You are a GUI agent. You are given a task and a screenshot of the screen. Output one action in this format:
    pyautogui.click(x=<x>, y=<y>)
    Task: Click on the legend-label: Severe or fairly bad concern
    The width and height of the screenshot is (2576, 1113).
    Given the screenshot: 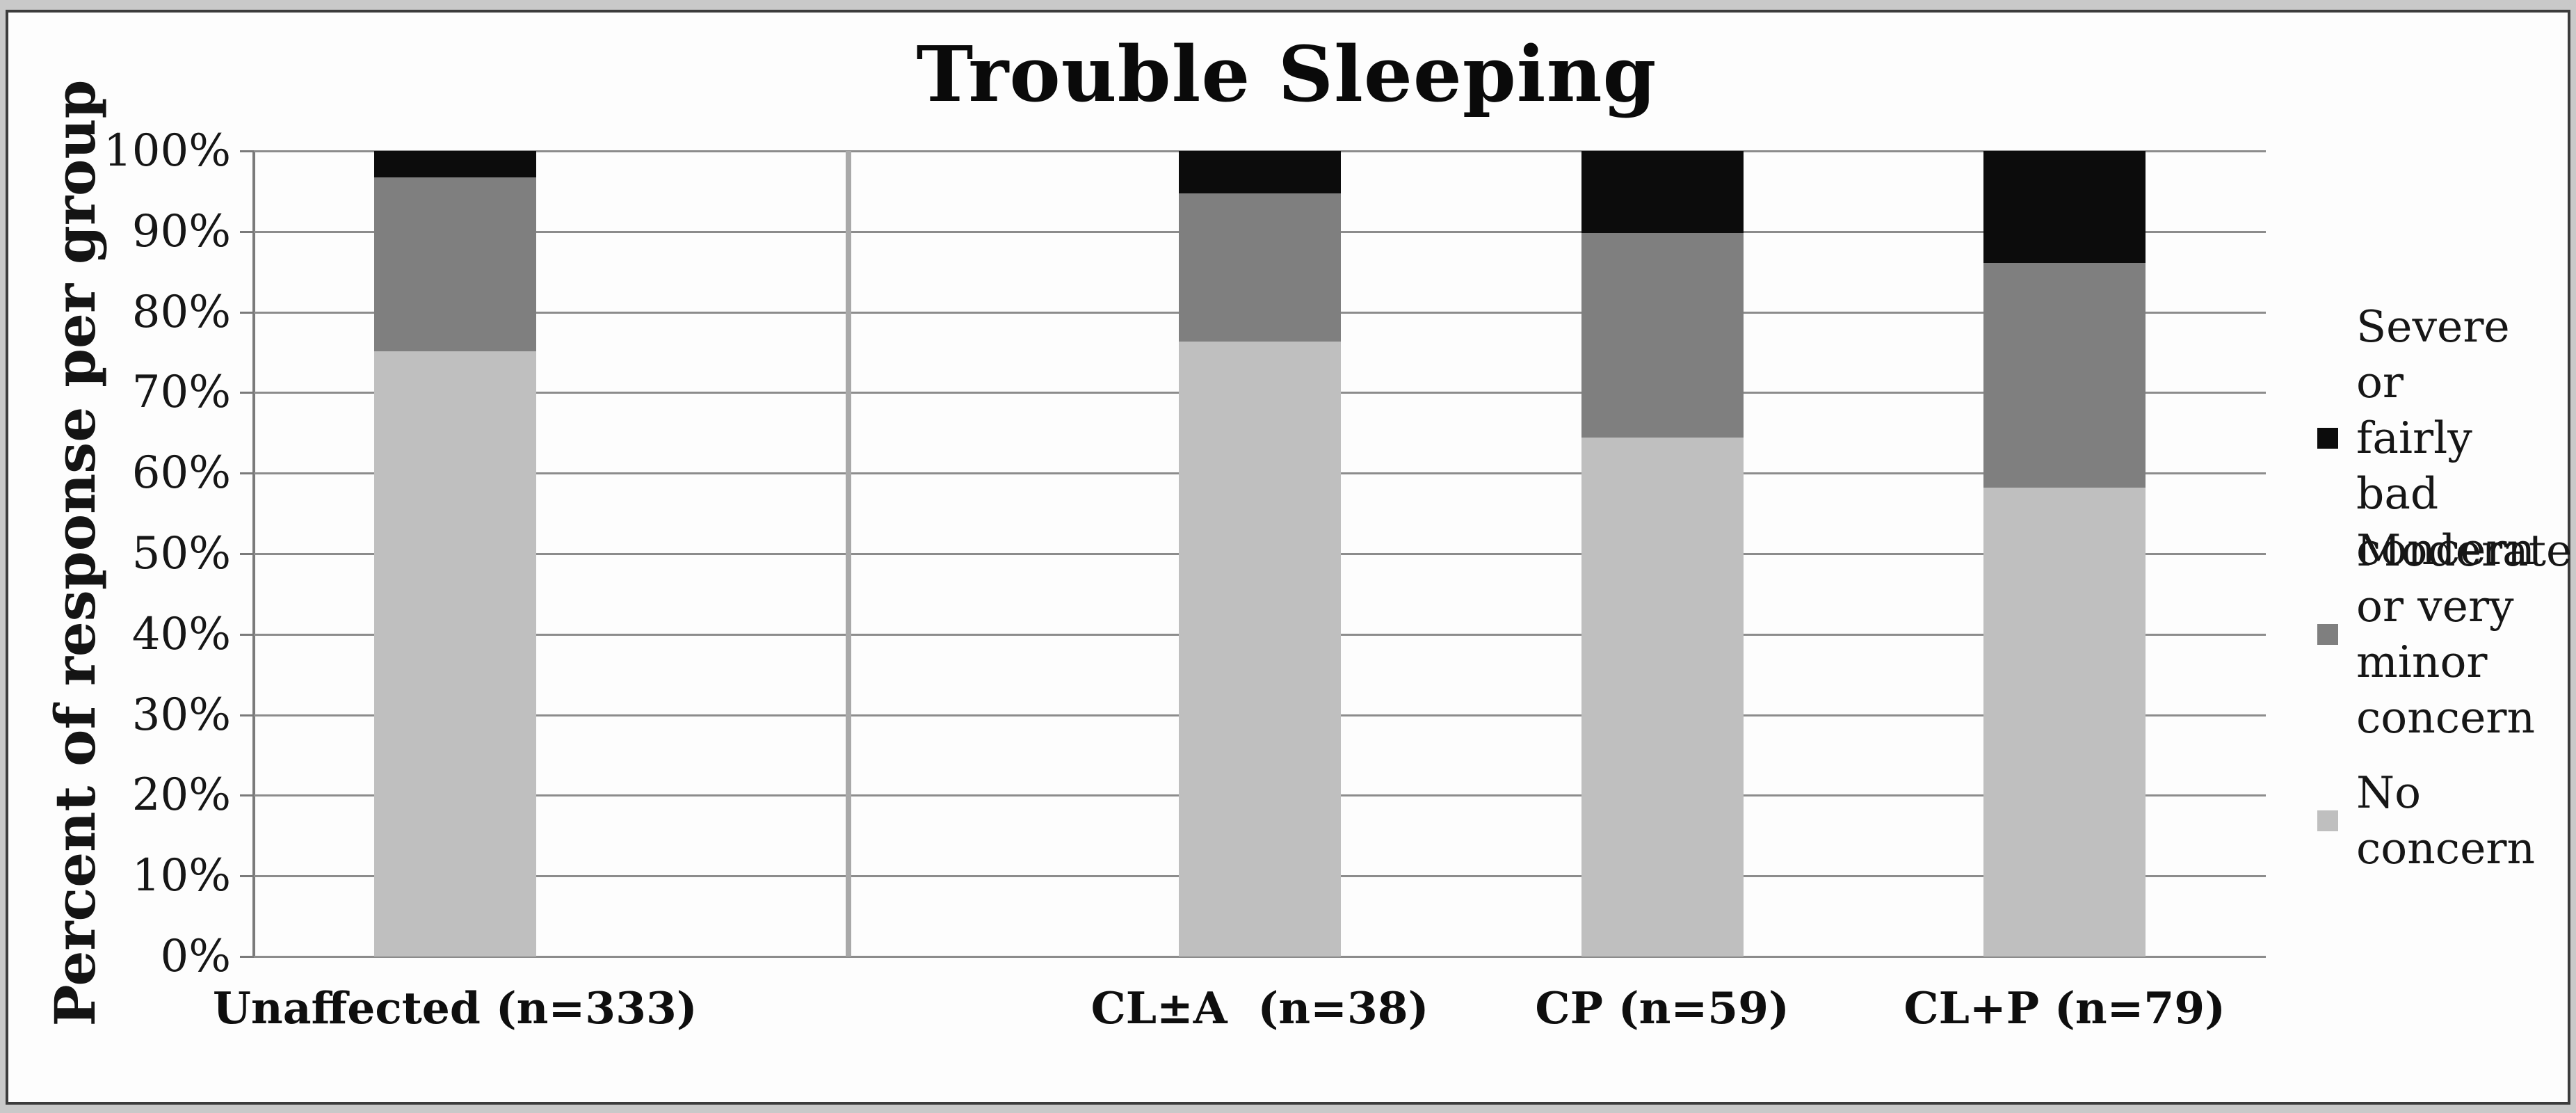 What is the action you would take?
    pyautogui.click(x=2446, y=438)
    